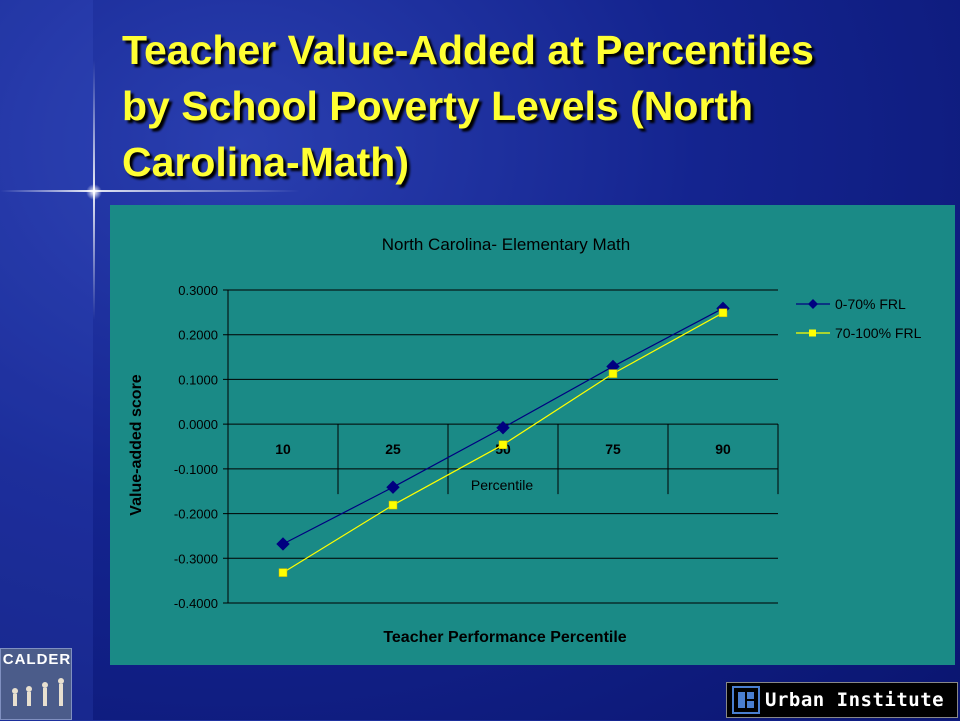 This screenshot has height=721, width=960. What do you see at coordinates (855, 700) in the screenshot?
I see `urban-institute-label: Urban Institute` at bounding box center [855, 700].